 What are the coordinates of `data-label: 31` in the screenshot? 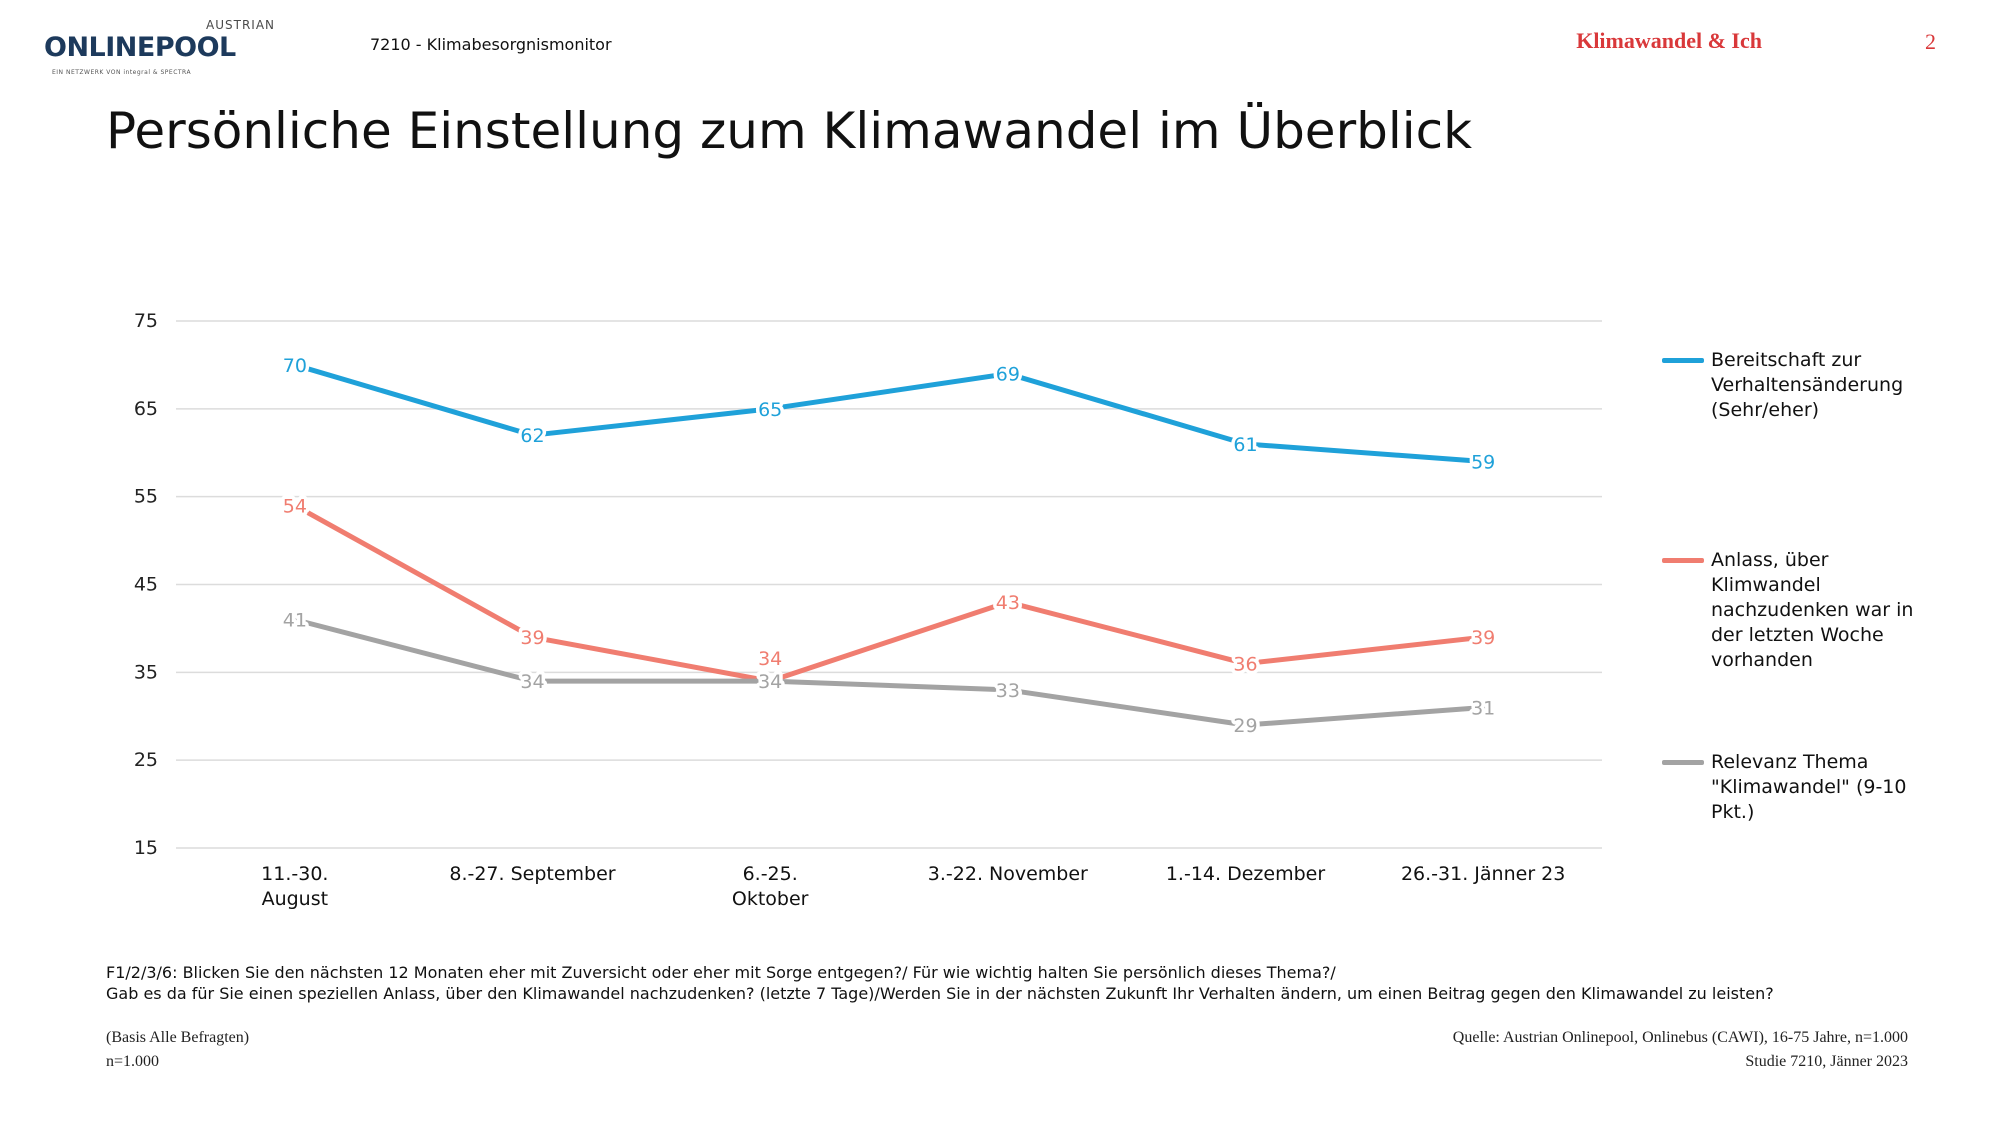 It's located at (1483, 708).